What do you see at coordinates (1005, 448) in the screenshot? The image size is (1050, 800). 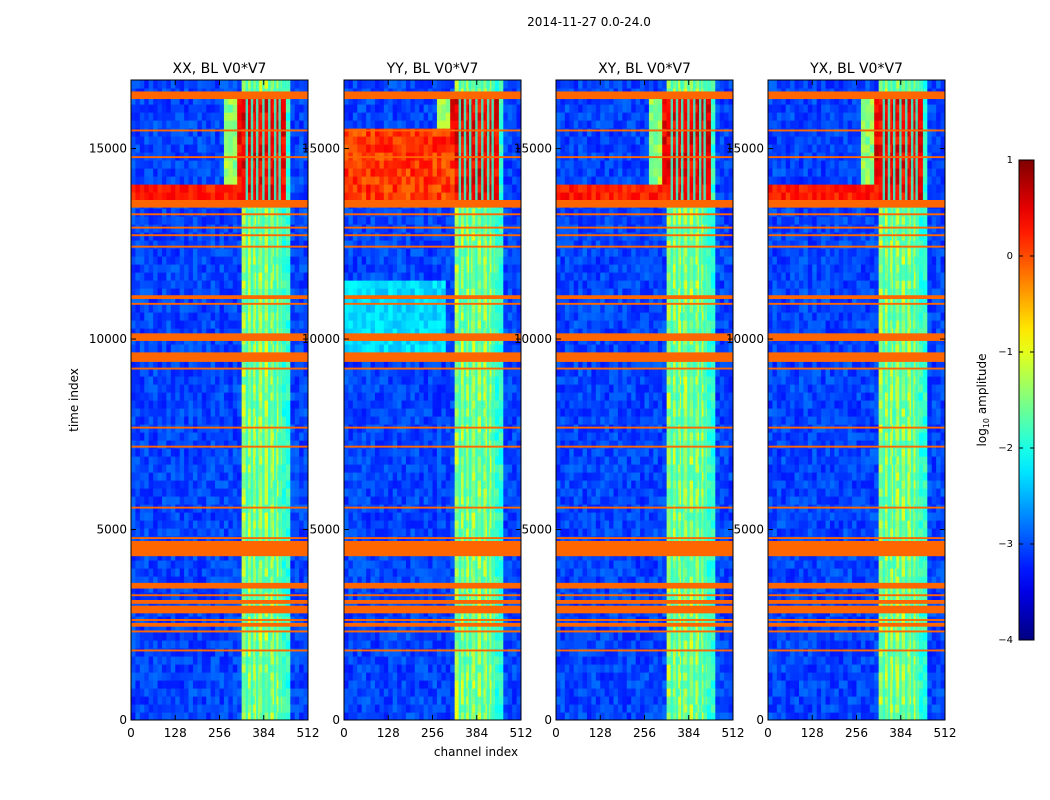 I see `colorbar-tick-label: −2` at bounding box center [1005, 448].